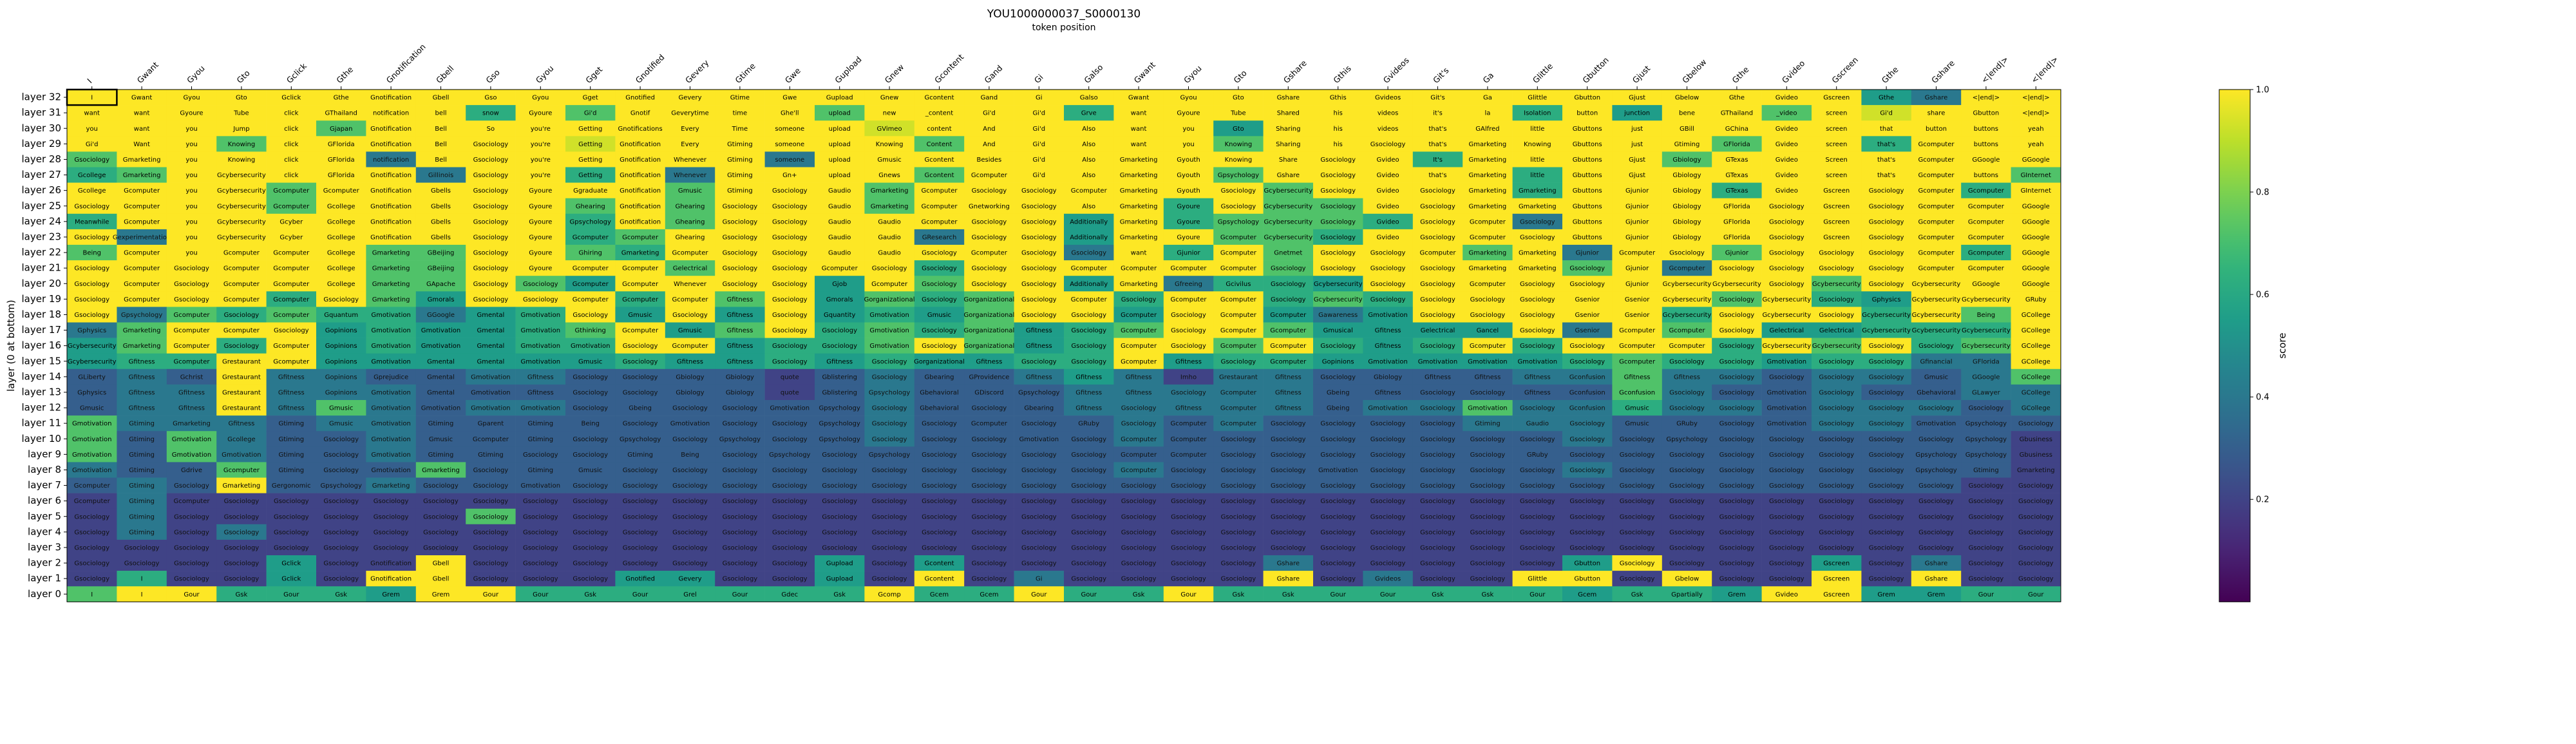 The width and height of the screenshot is (2576, 744). Describe the element at coordinates (1189, 377) in the screenshot. I see `cell-label: Imho` at that location.